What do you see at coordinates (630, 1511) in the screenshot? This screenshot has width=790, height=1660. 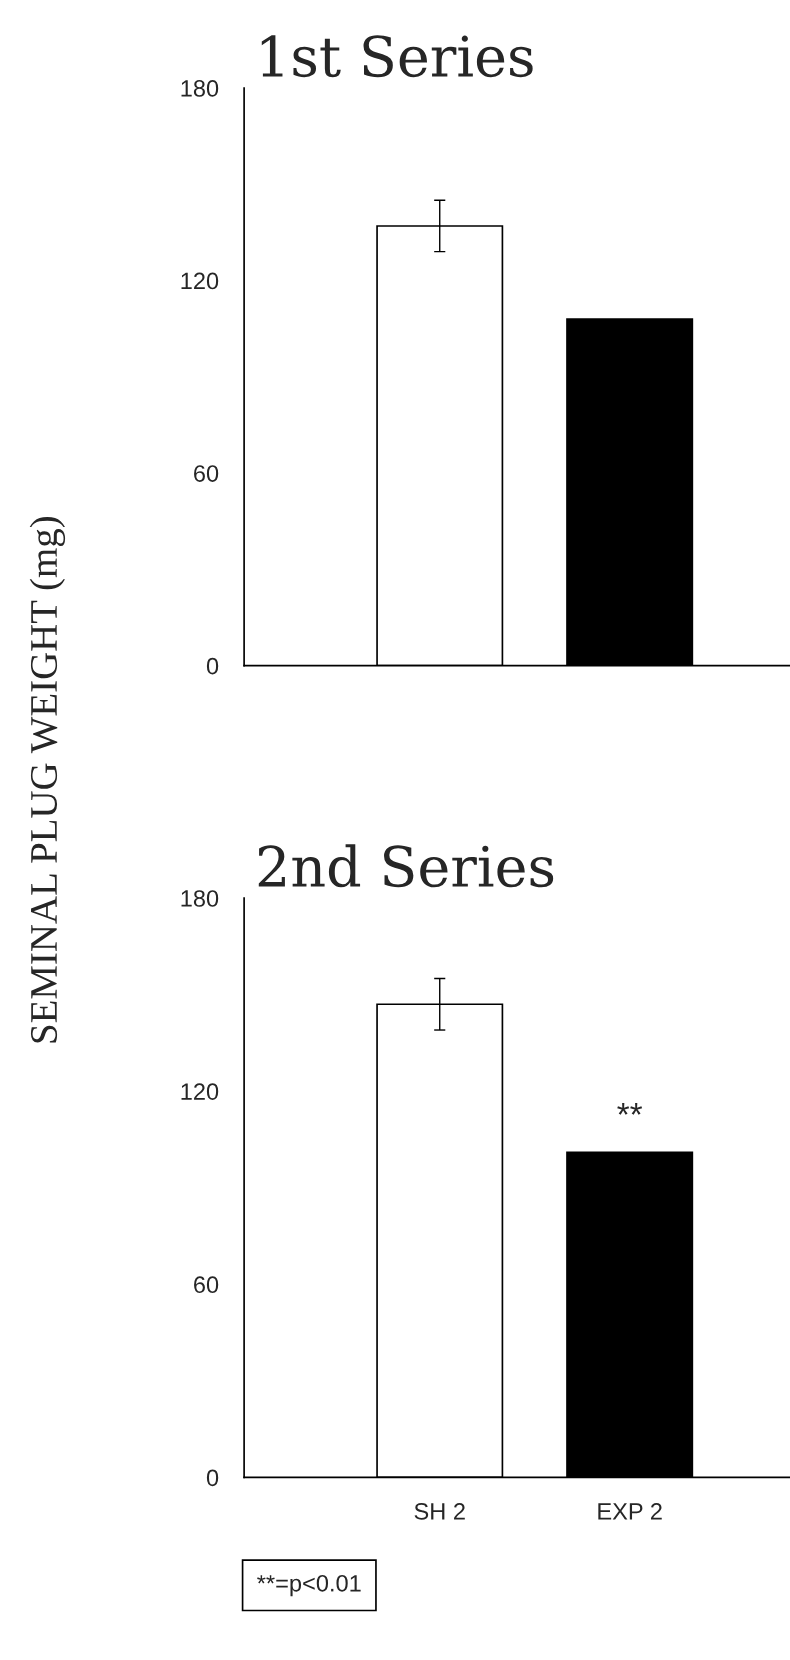 I see `x-tick-label: EXP 2` at bounding box center [630, 1511].